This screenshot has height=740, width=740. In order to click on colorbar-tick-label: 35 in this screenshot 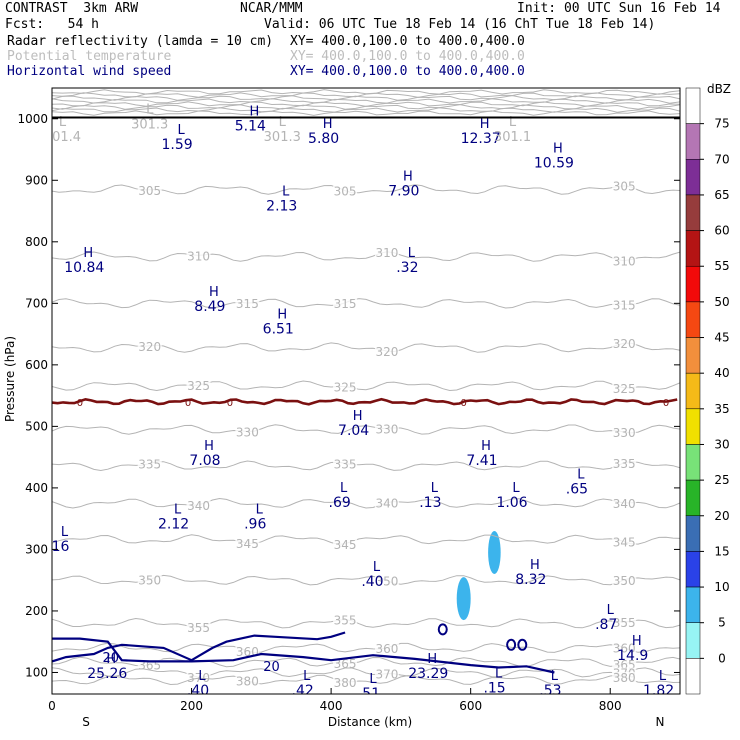, I will do `click(721, 409)`.